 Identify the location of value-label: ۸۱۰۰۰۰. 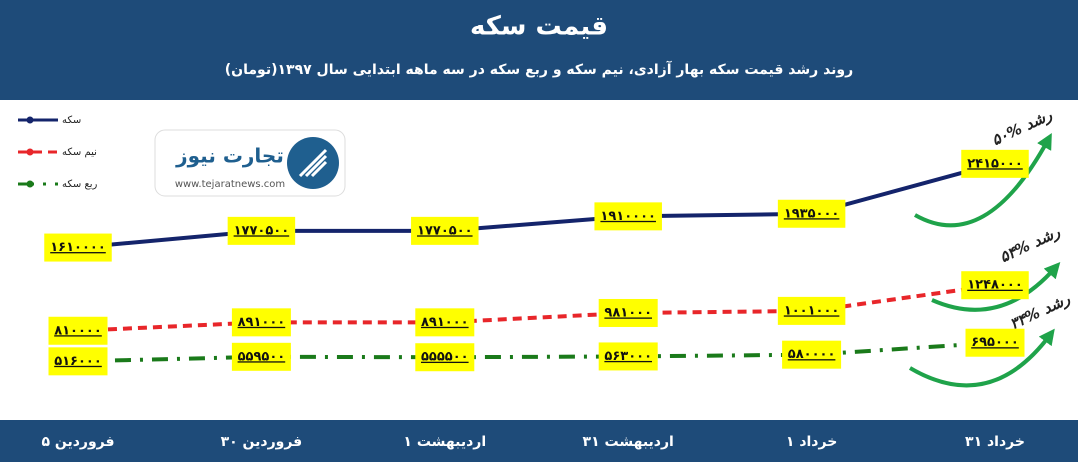
(78, 330).